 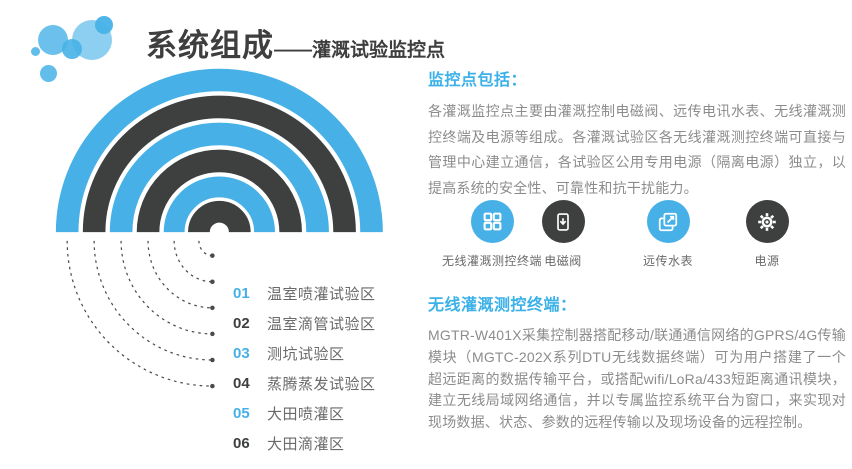 I want to click on zone-number: 02, so click(x=241, y=323).